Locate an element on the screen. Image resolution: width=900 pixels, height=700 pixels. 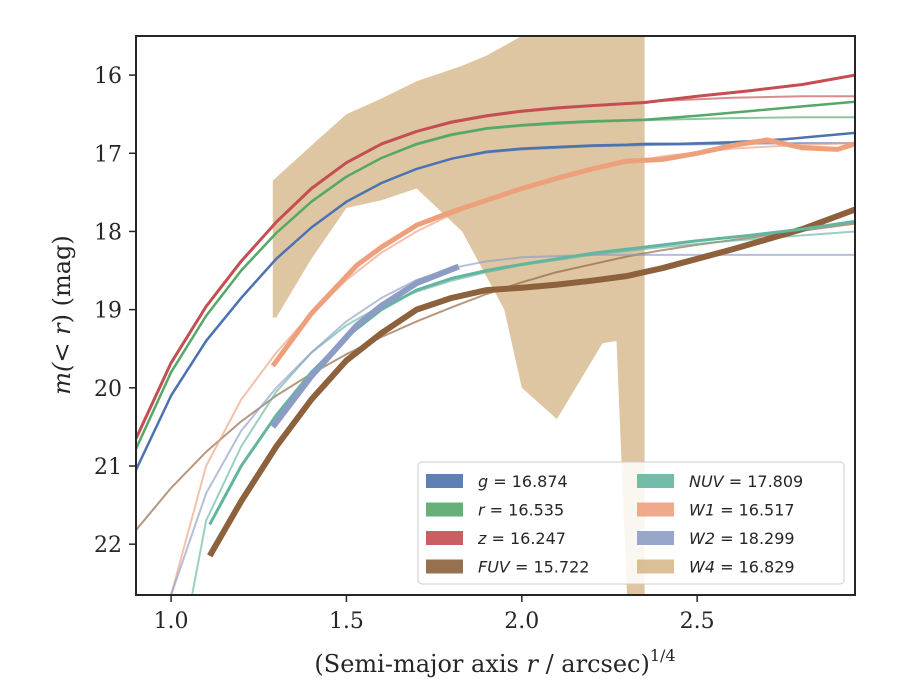
y-axis-title-suffix: ) (mag) is located at coordinates (62, 279).